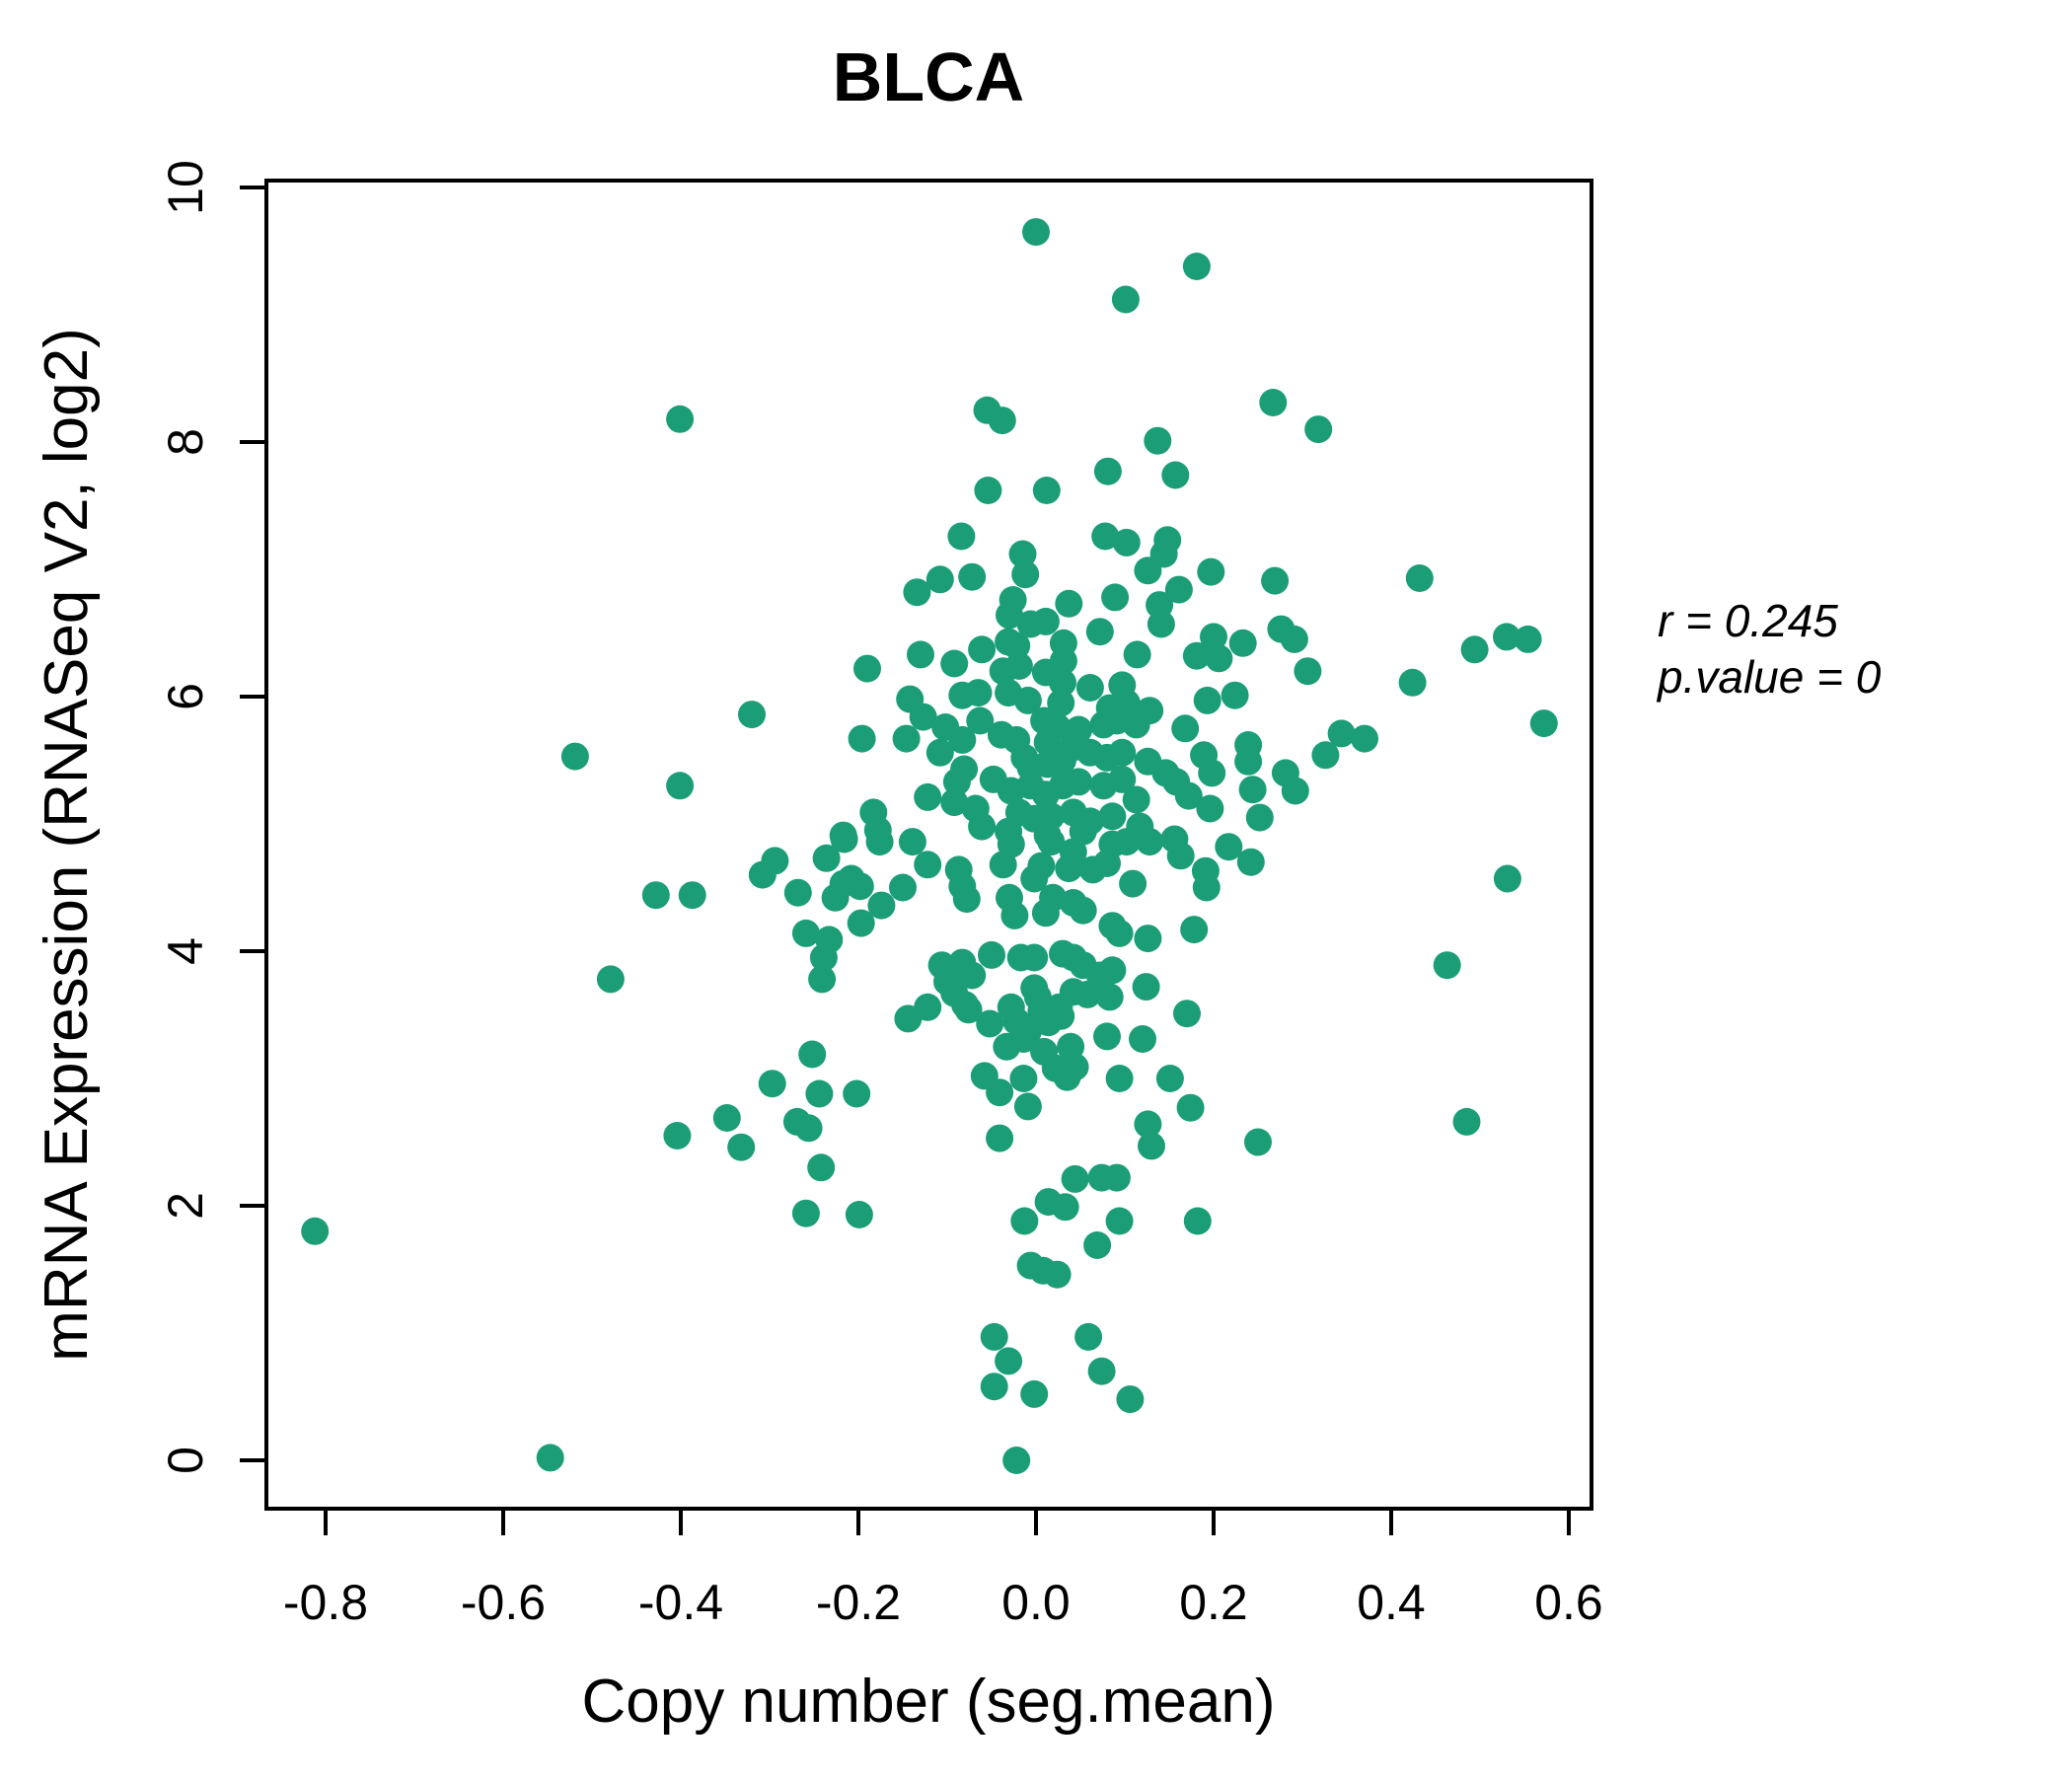 The width and height of the screenshot is (2072, 1781). Describe the element at coordinates (1214, 1602) in the screenshot. I see `x-tick-label: 0.2` at that location.